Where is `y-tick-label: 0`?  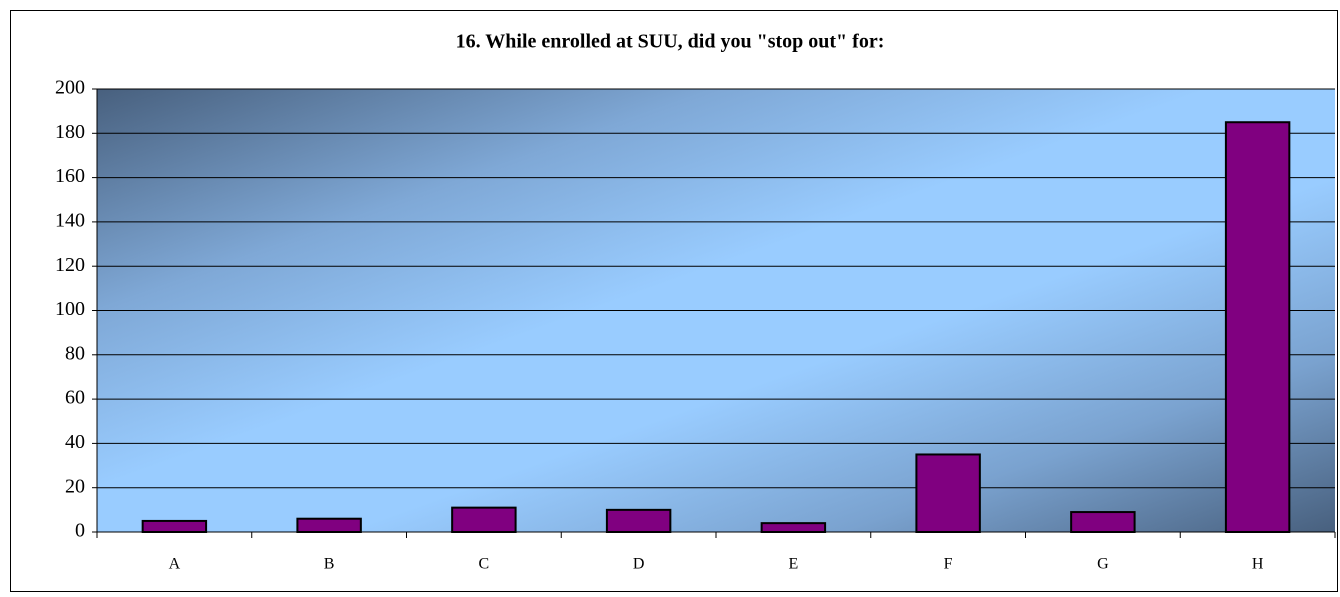 y-tick-label: 0 is located at coordinates (80, 531).